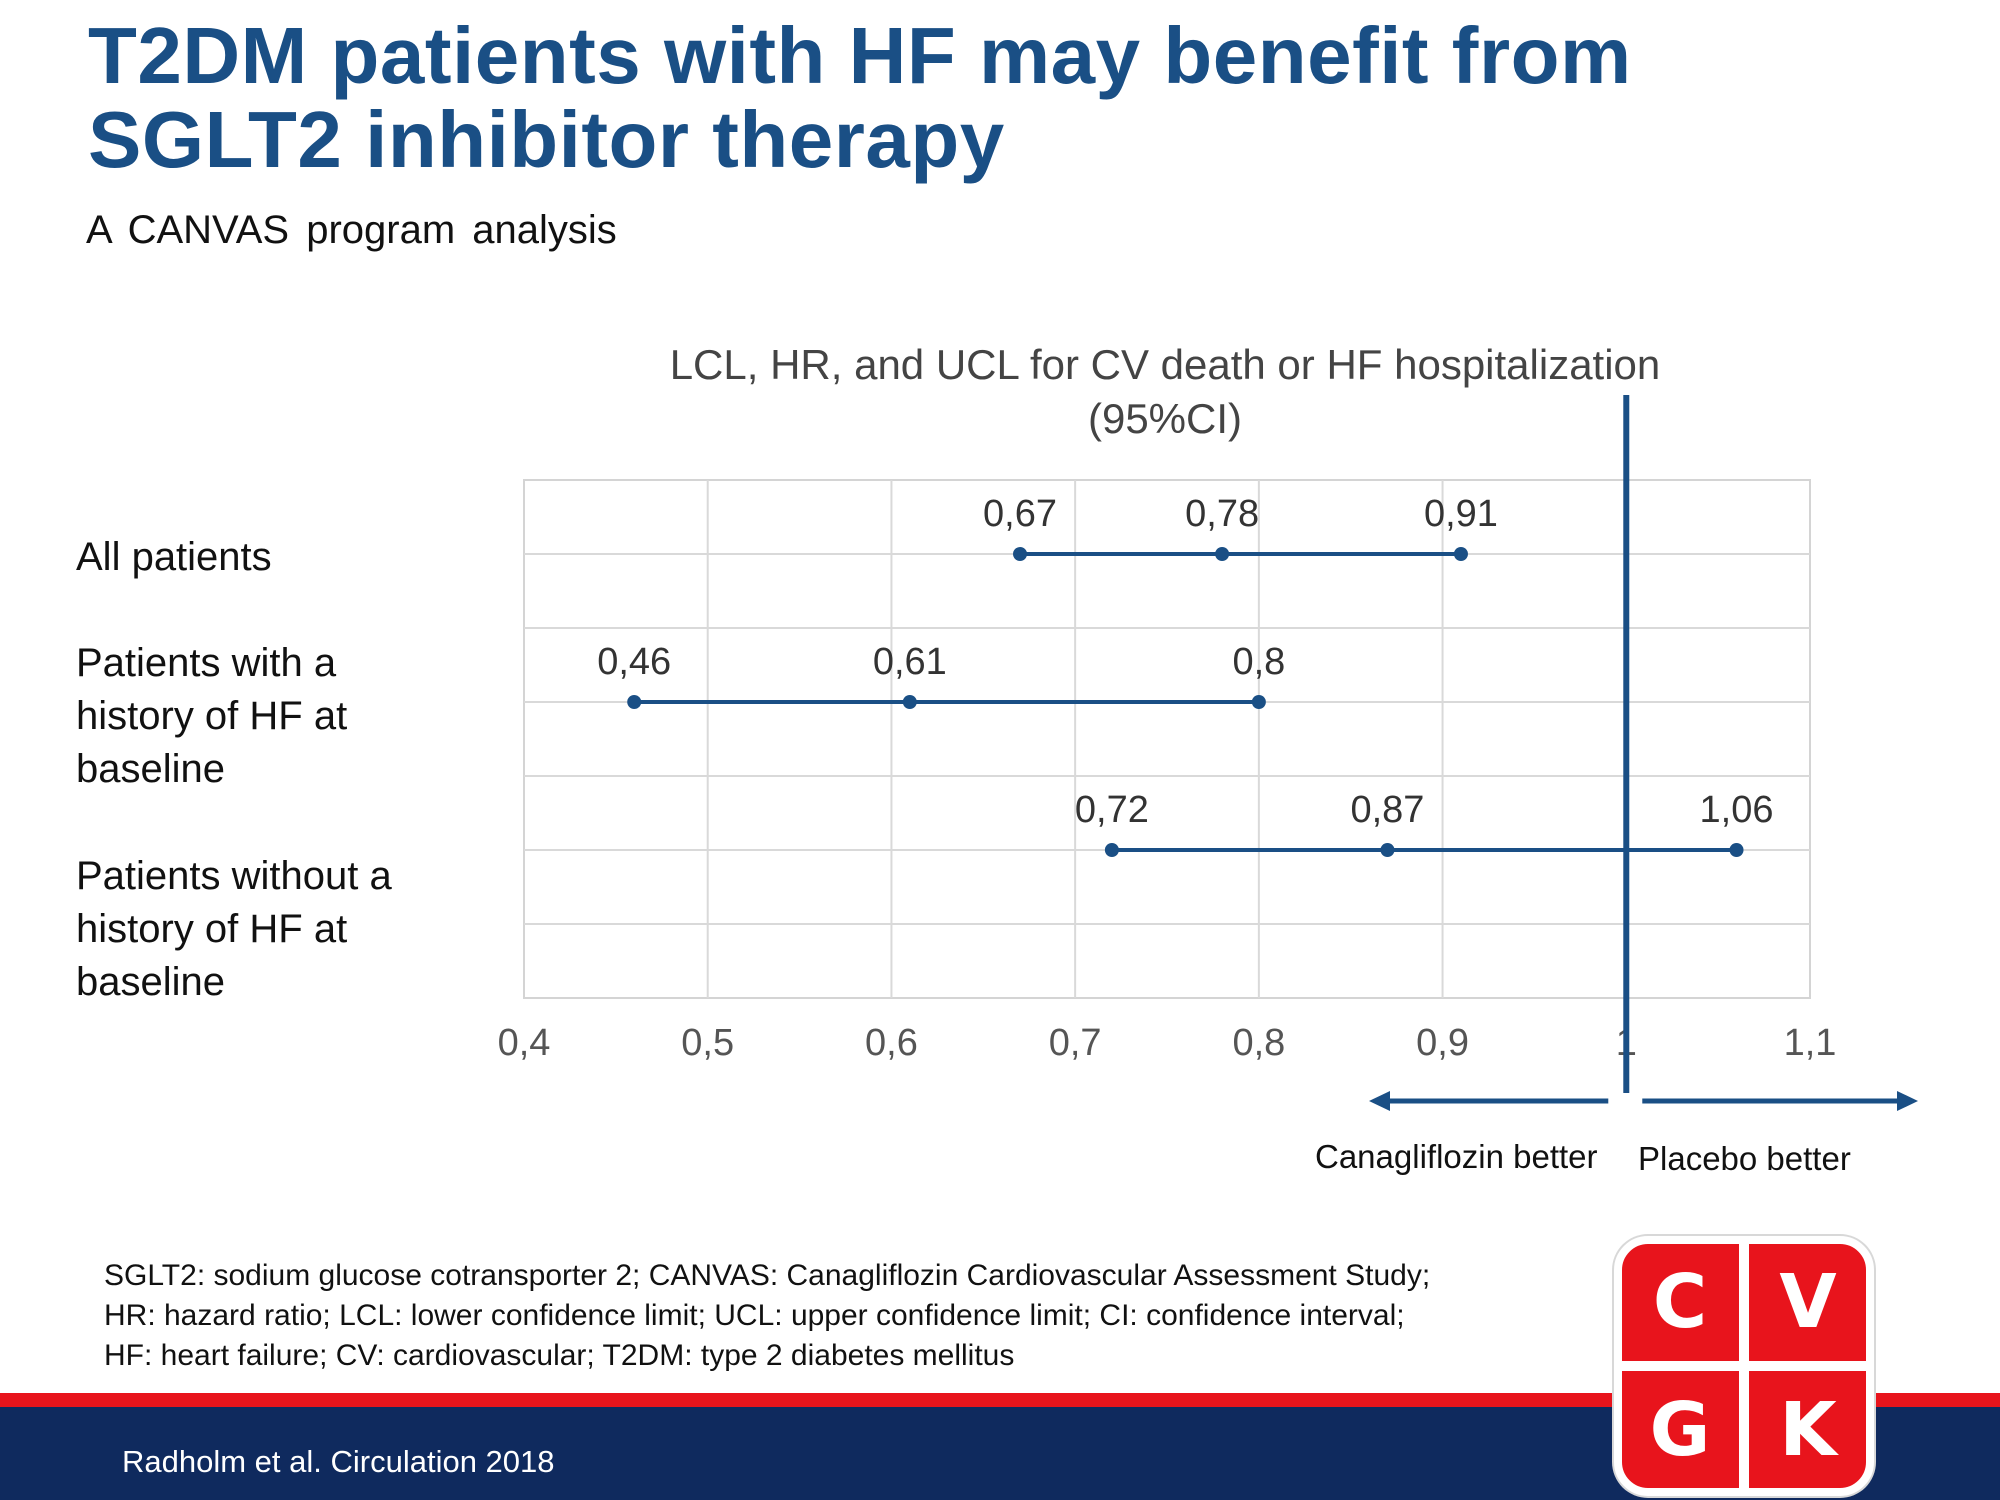 The width and height of the screenshot is (2000, 1500). I want to click on x-tick-label: 0,8, so click(1258, 1043).